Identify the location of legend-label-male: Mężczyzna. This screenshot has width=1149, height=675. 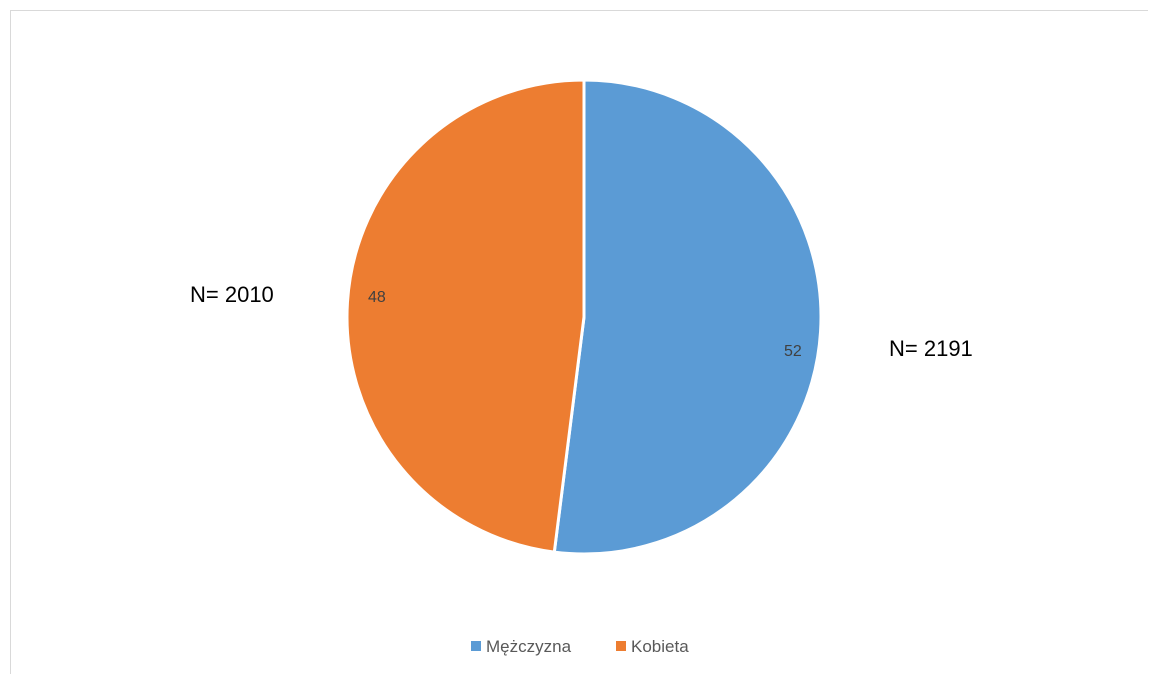
(529, 646).